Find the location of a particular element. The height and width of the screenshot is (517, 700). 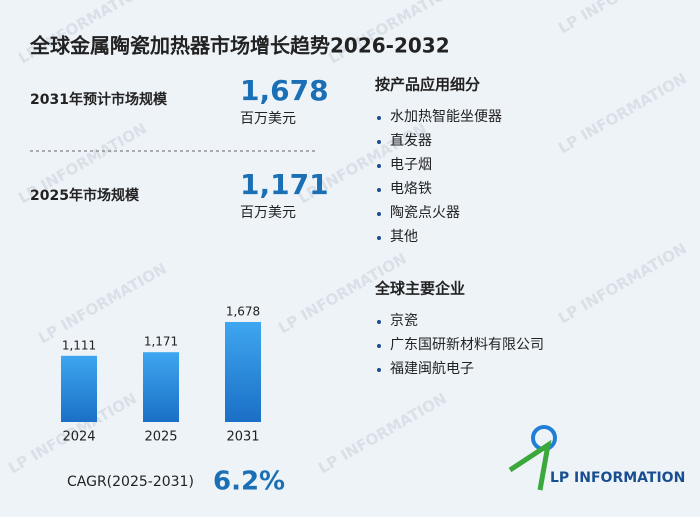

list-item: 电烙铁 is located at coordinates (411, 189).